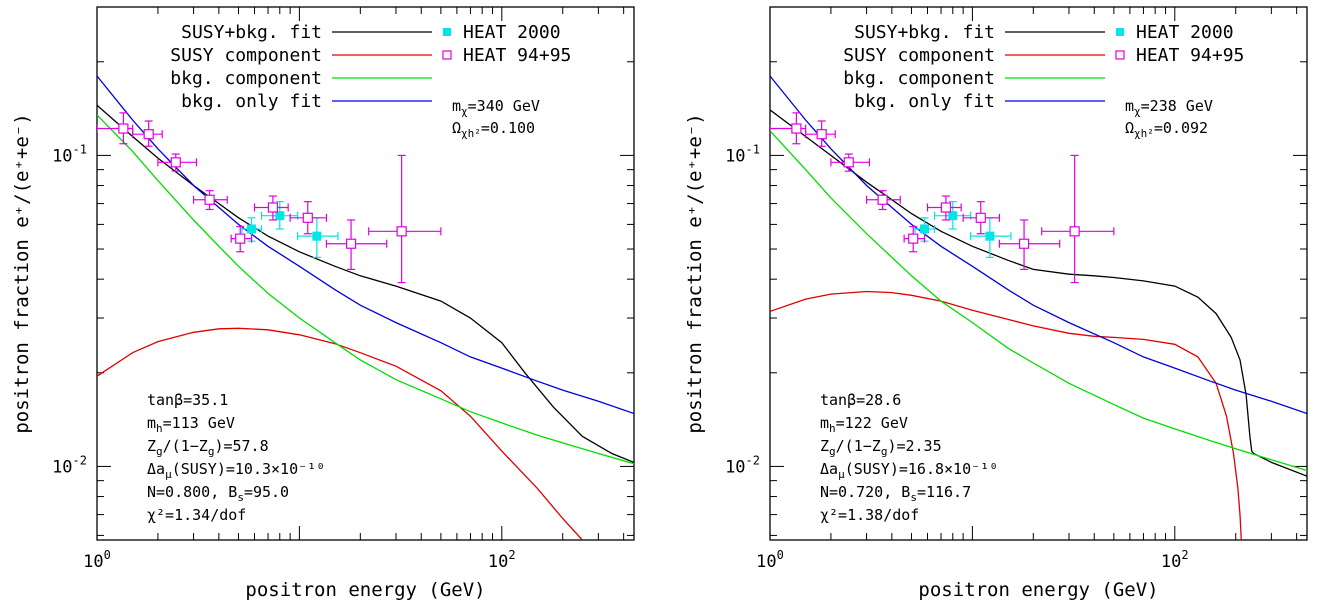  I want to click on annotation-parameters: Δaμ​(SUSY)=16.8×10⁻¹⁰, so click(909, 470).